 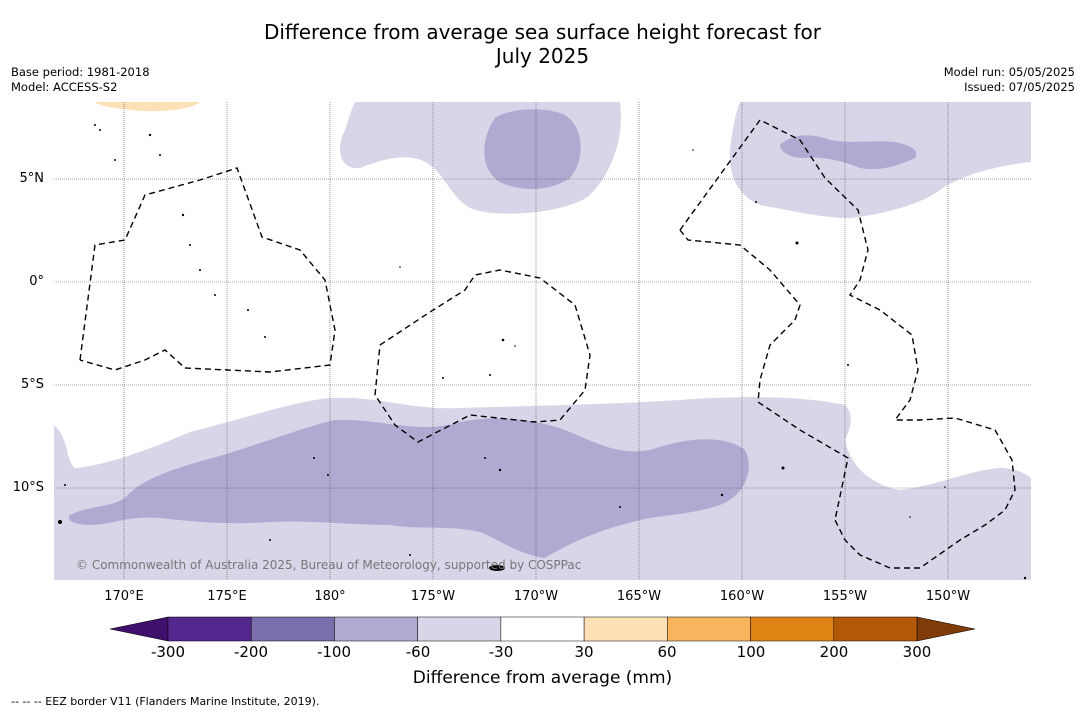 What do you see at coordinates (482, 356) in the screenshot?
I see `eez-border-phoenix` at bounding box center [482, 356].